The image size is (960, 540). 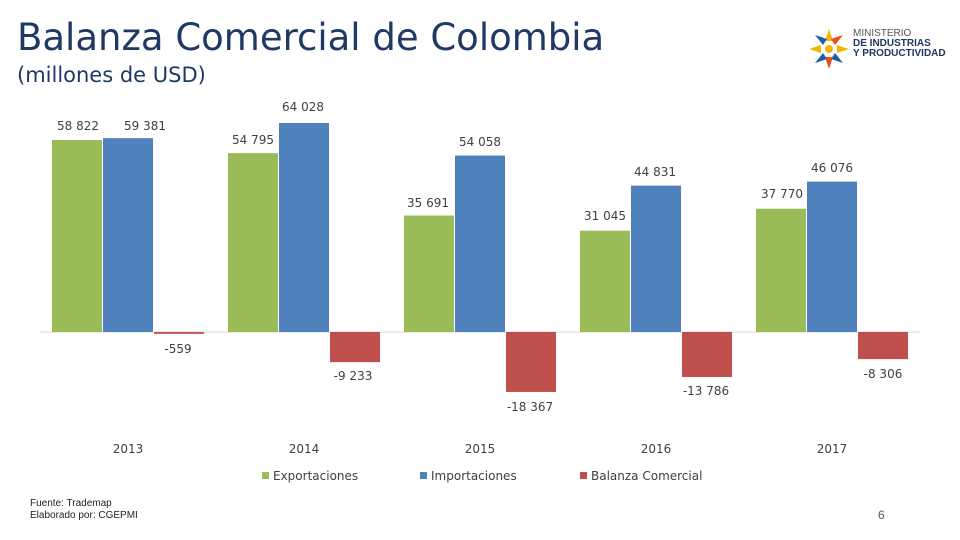 I want to click on legend-label-balanza-comercial: Balanza Comercial, so click(x=646, y=476).